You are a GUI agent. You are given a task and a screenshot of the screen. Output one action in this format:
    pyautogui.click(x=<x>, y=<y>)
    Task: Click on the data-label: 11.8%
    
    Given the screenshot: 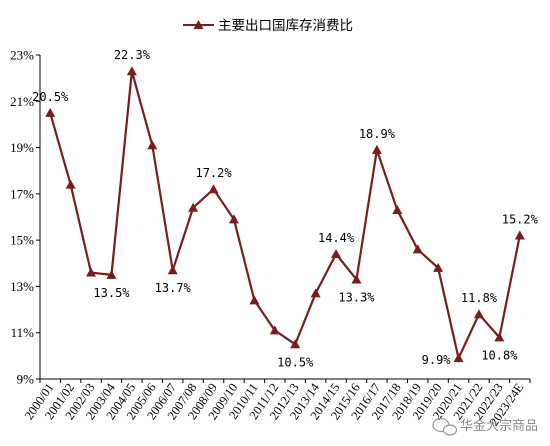 What is the action you would take?
    pyautogui.click(x=479, y=298)
    